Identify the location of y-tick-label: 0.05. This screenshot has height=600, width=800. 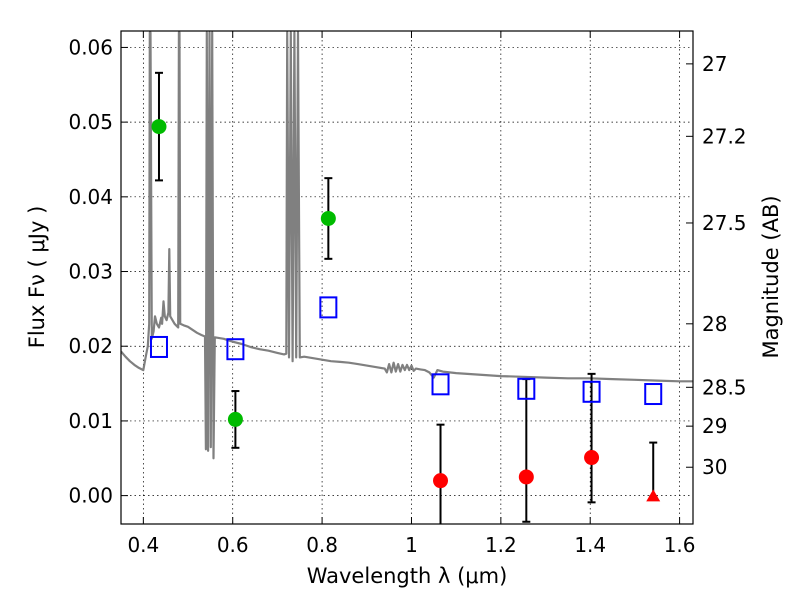
(90, 122).